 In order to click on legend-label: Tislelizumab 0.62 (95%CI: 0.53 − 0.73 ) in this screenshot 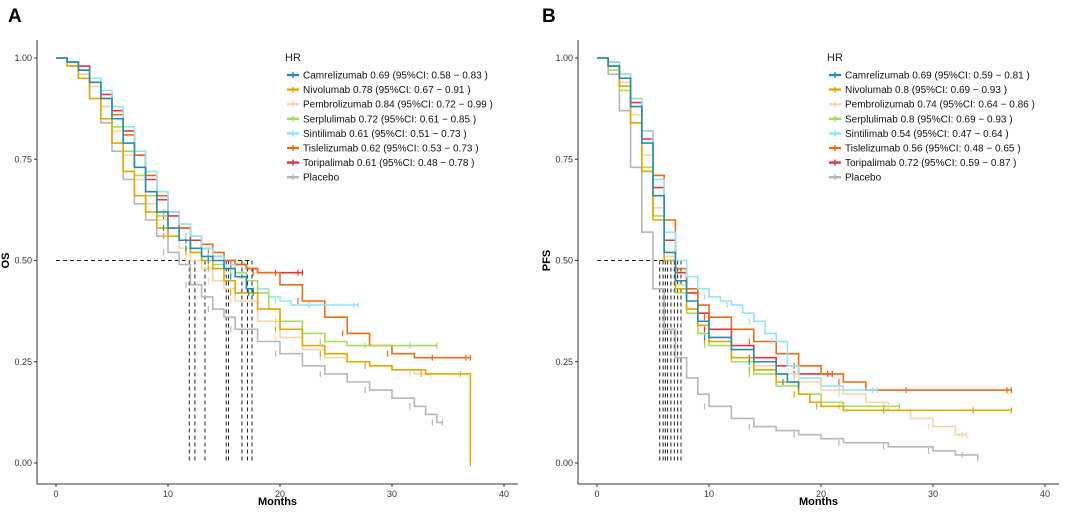, I will do `click(391, 149)`.